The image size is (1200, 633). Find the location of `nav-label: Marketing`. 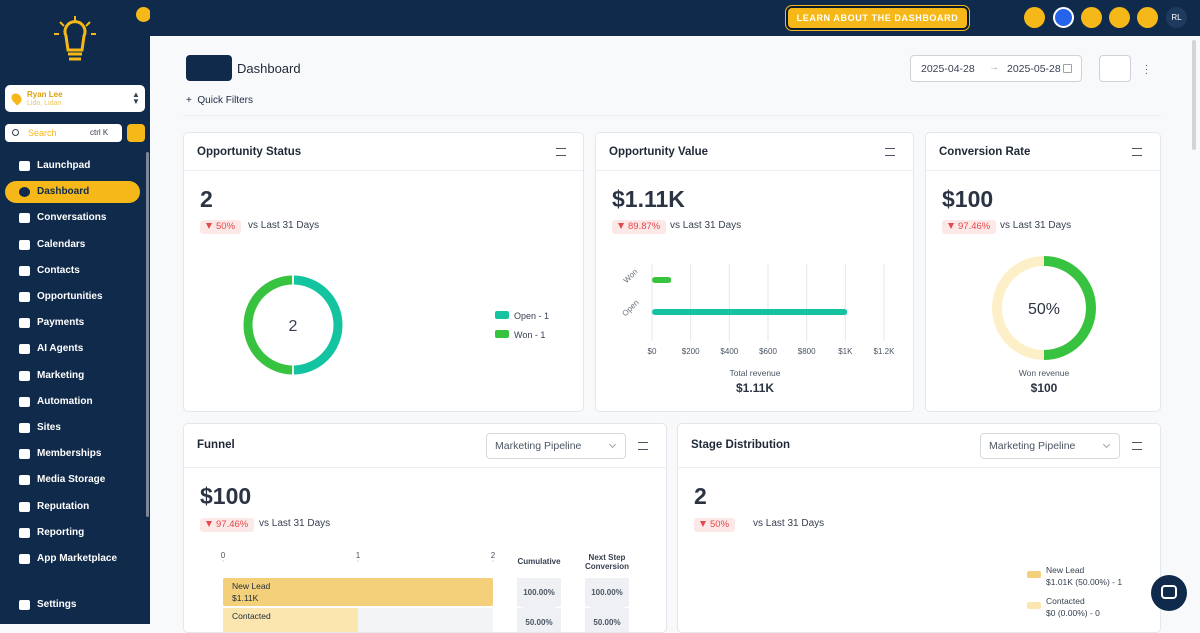

nav-label: Marketing is located at coordinates (61, 375).